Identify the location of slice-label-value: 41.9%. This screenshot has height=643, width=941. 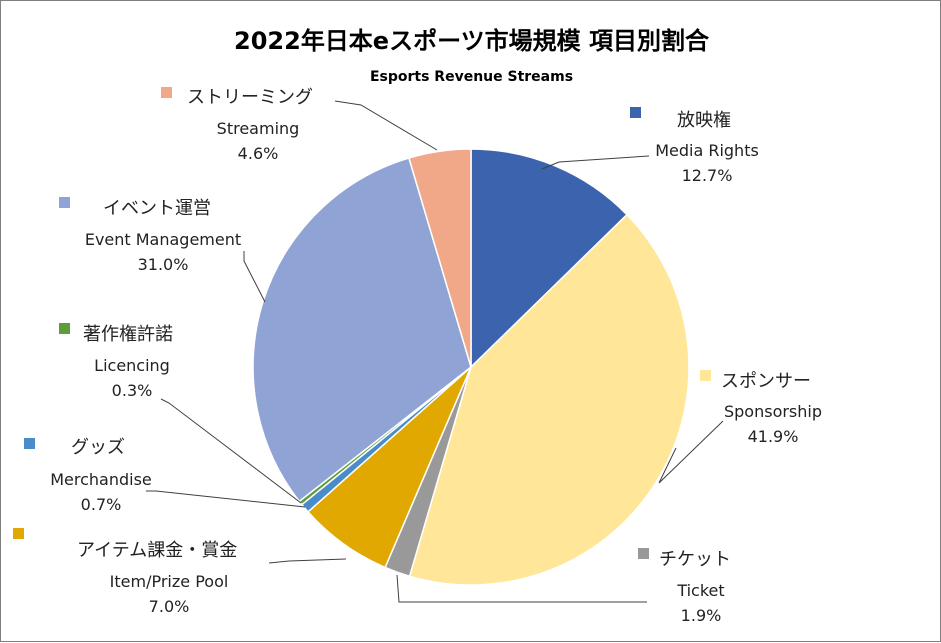
(773, 436).